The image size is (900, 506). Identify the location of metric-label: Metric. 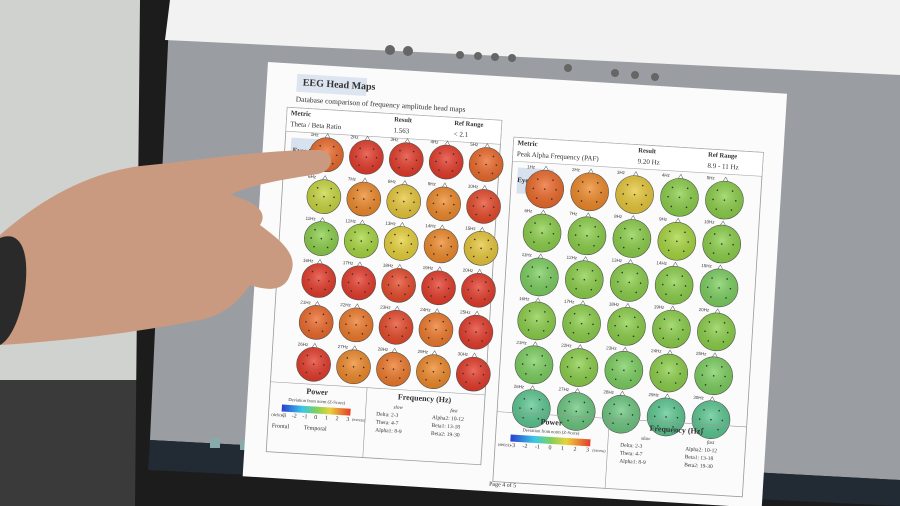
(301, 113).